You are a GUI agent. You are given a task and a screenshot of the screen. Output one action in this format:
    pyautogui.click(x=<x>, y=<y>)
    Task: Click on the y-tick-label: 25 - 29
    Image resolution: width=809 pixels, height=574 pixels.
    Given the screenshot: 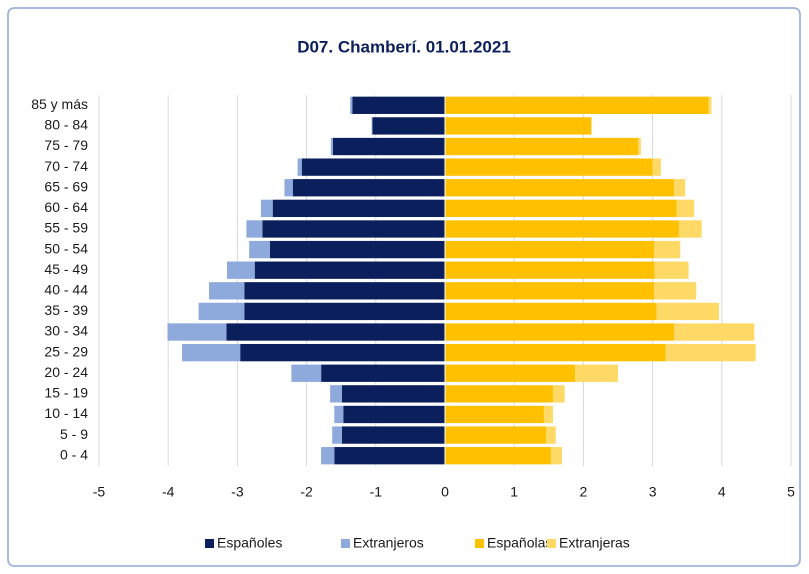 What is the action you would take?
    pyautogui.click(x=66, y=351)
    